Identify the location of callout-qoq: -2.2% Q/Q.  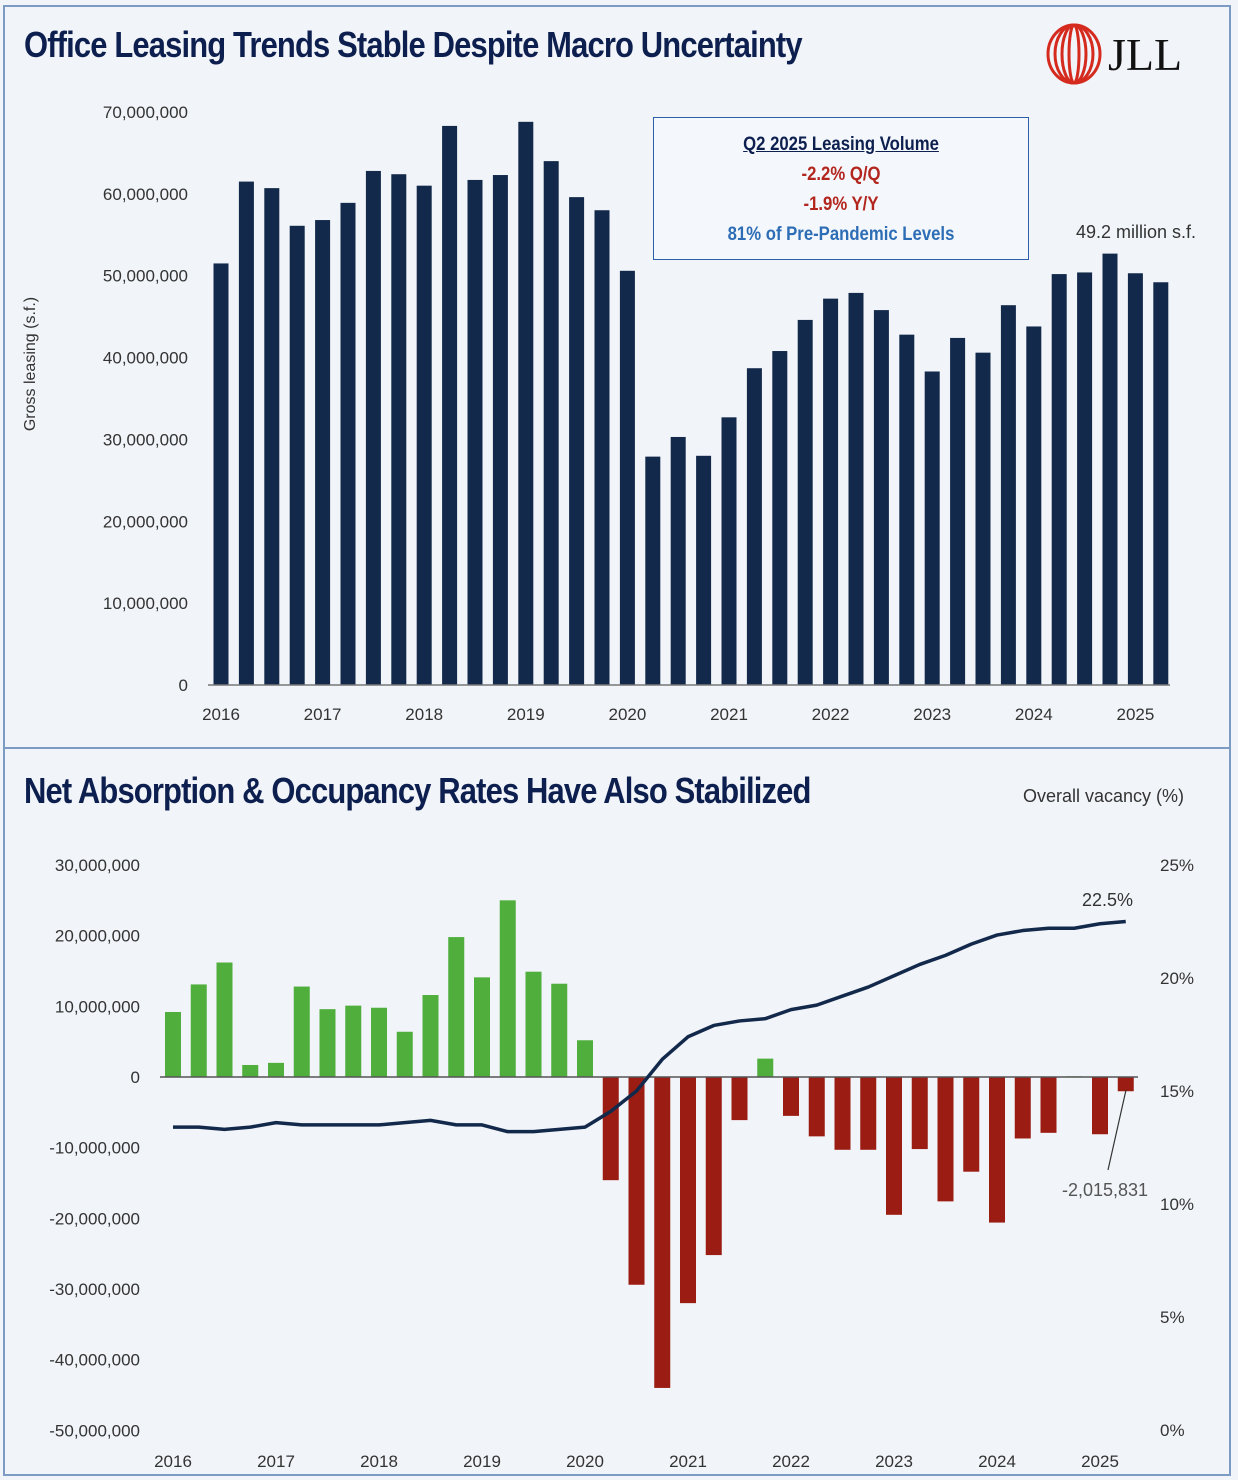
(841, 174).